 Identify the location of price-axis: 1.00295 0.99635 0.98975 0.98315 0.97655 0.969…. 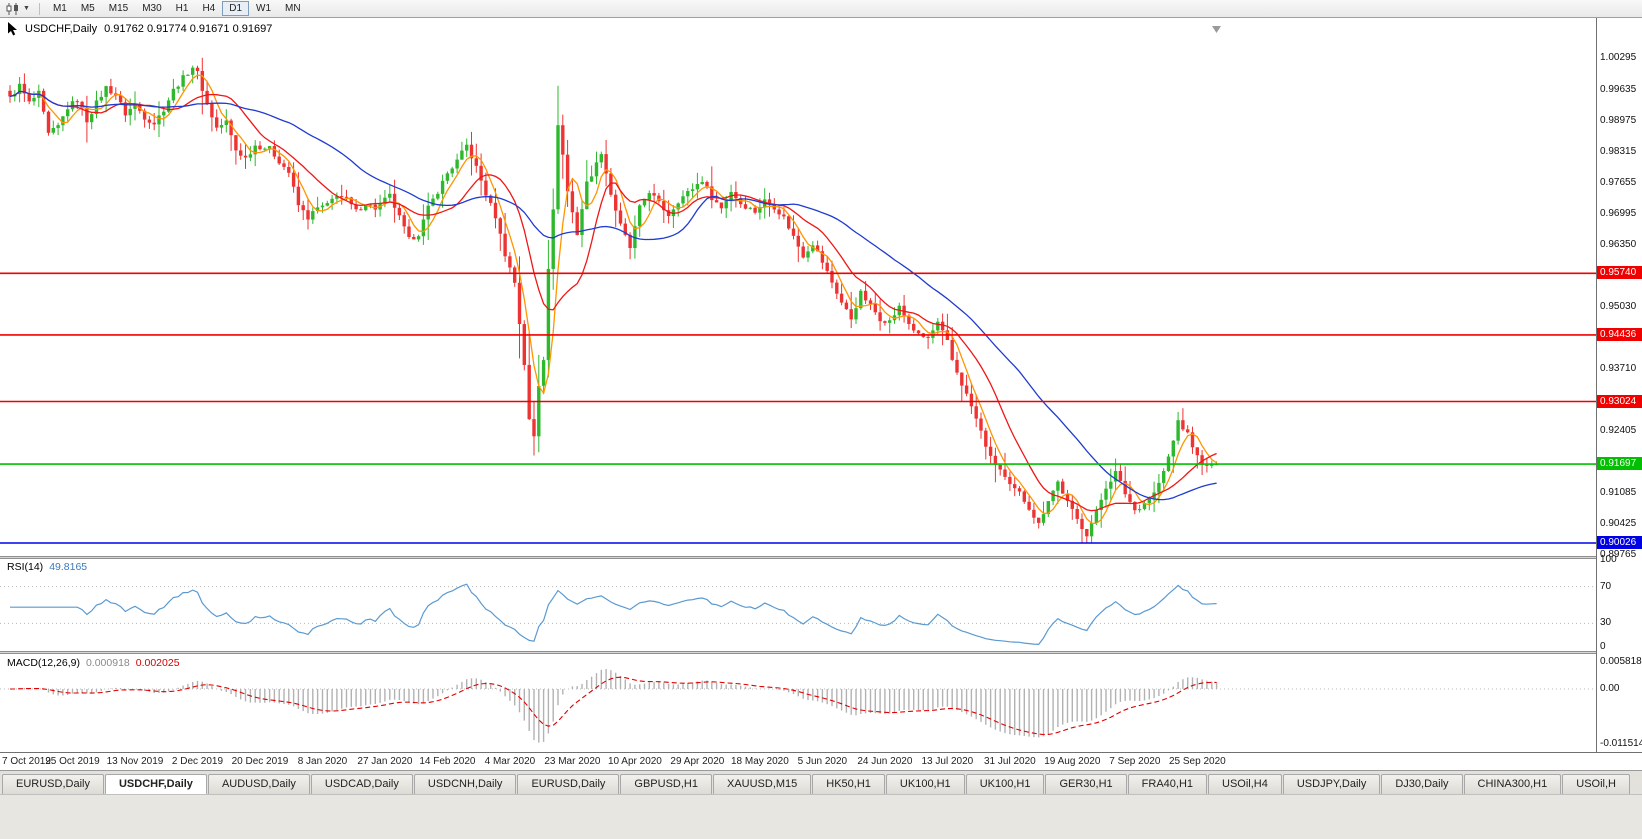
(1619, 385).